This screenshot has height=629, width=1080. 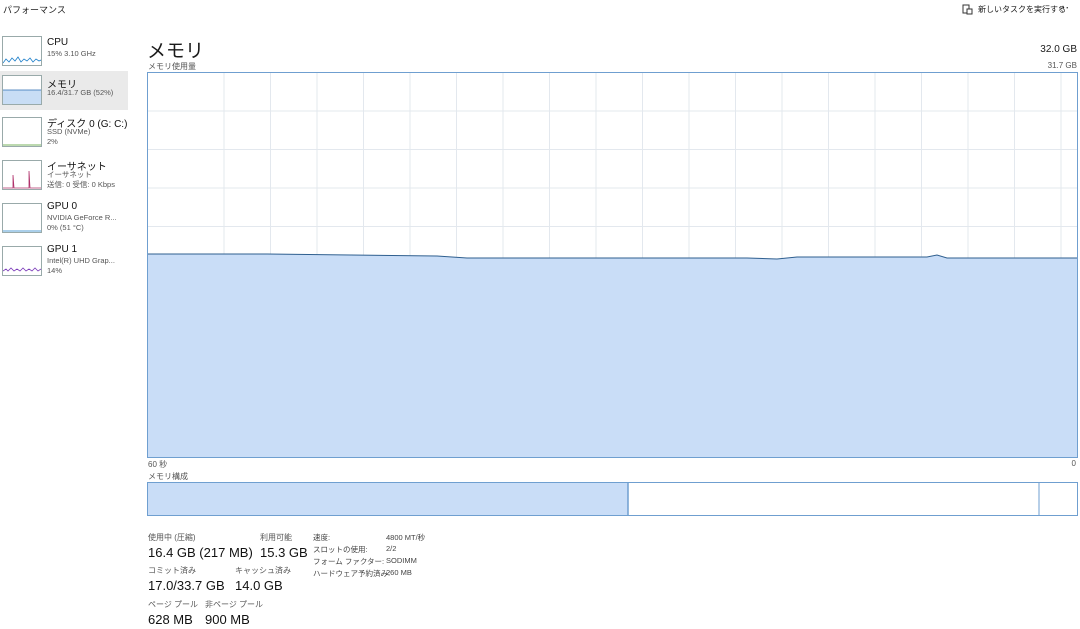 I want to click on stat-label: ページ プール, so click(x=173, y=604).